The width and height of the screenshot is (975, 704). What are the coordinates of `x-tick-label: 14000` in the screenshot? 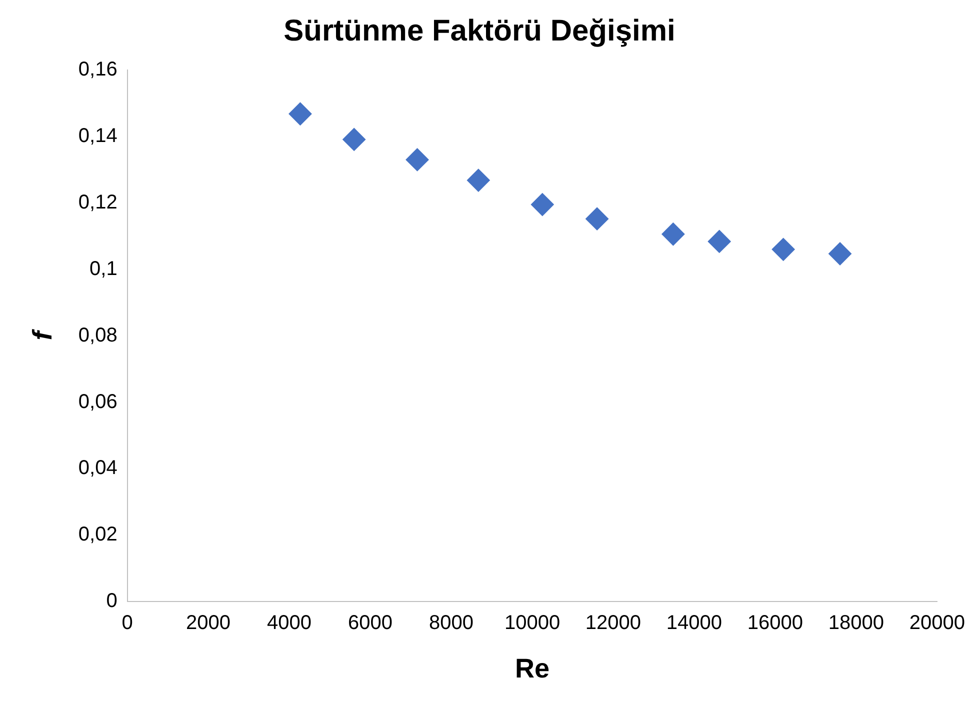 It's located at (694, 623).